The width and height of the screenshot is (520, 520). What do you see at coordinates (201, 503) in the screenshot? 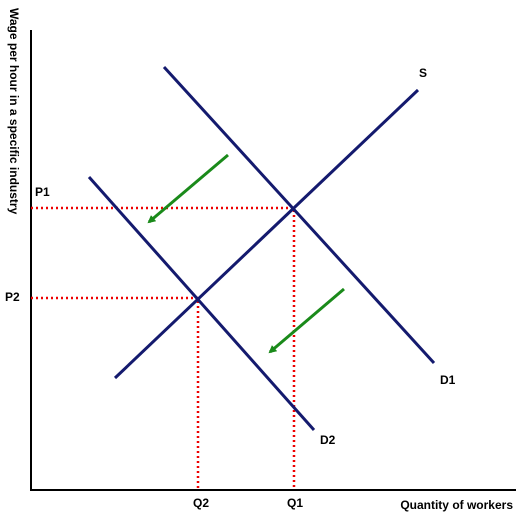
I see `quantity-label: Q2` at bounding box center [201, 503].